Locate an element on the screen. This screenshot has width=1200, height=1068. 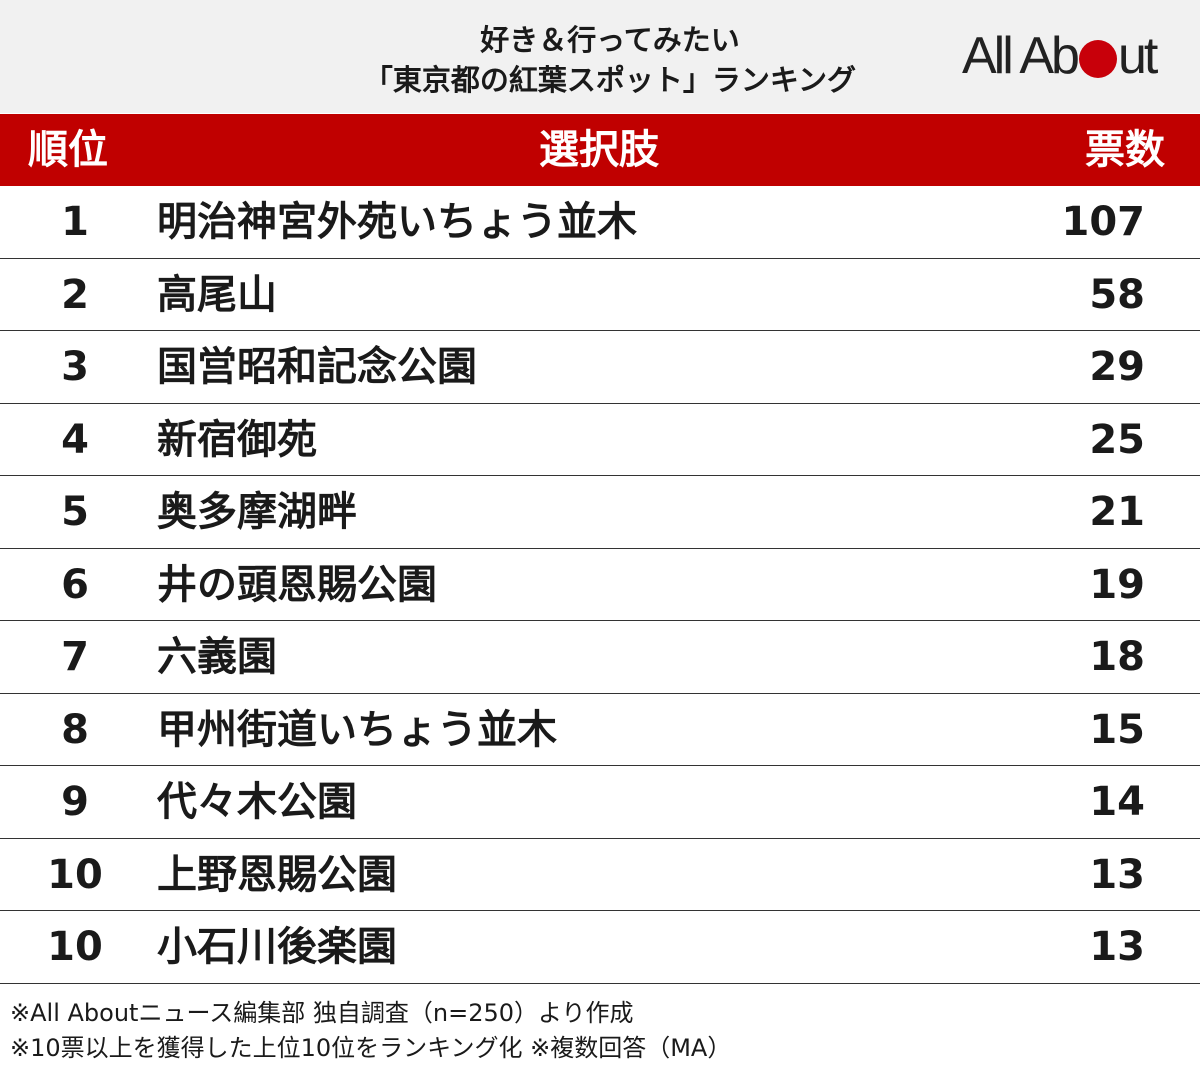
rank-cell: 2 is located at coordinates (75, 294).